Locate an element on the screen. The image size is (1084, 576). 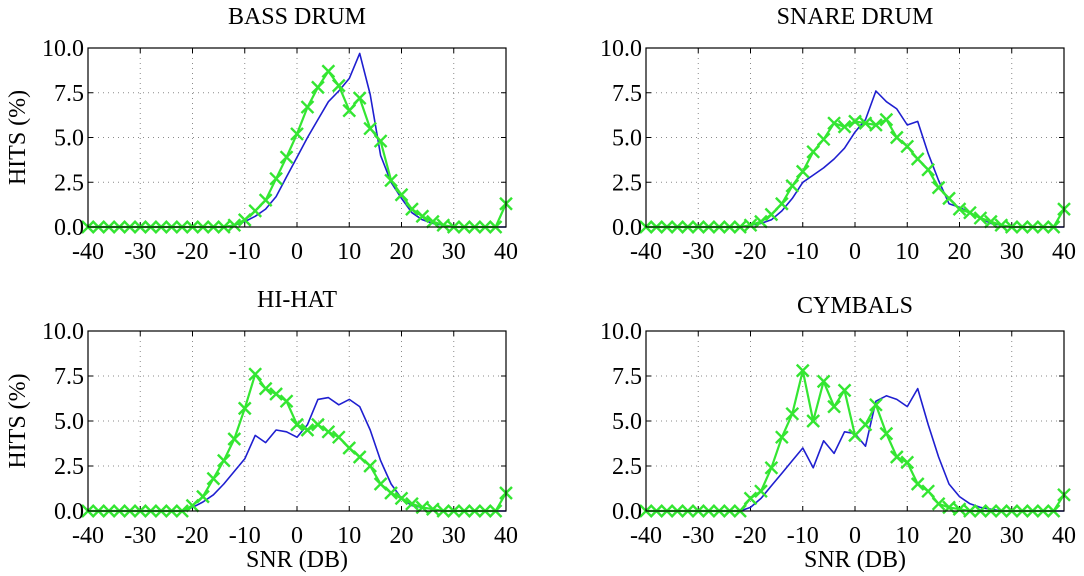
x-tick-label: 30 is located at coordinates (1012, 536).